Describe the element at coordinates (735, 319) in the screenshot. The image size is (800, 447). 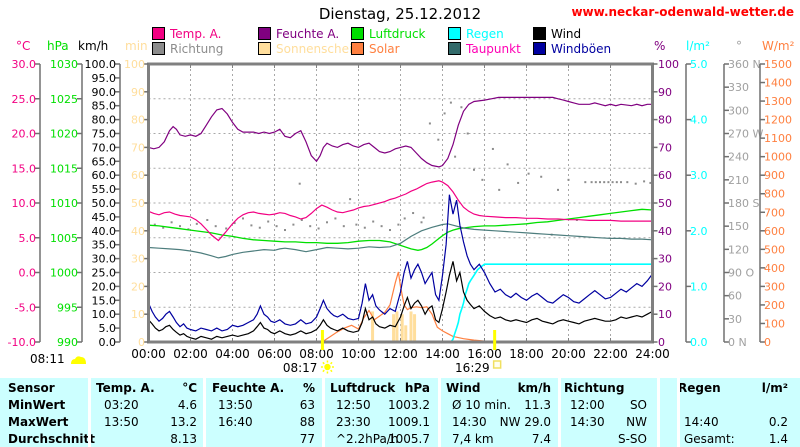
I see `svg-text: 30` at that location.